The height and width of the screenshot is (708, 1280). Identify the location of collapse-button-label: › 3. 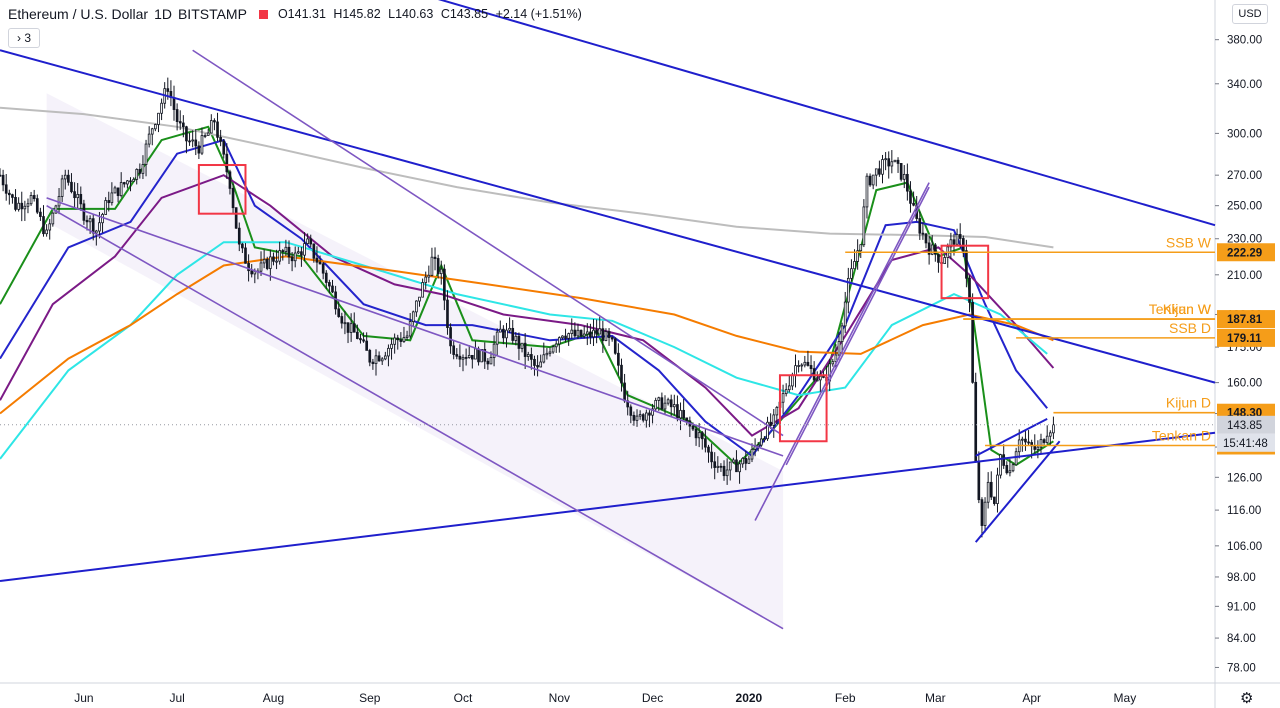
(23, 38).